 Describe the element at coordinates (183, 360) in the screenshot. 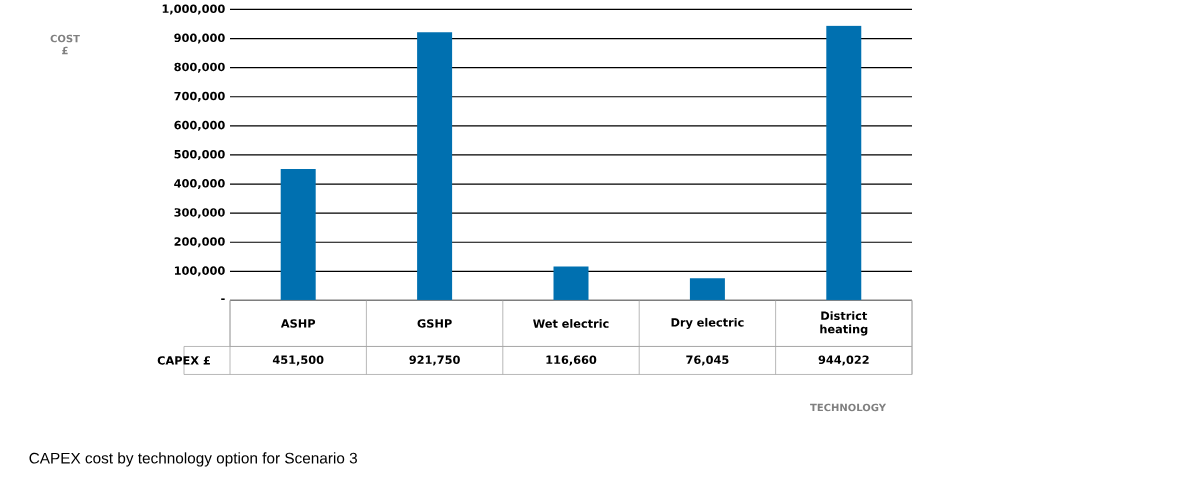

I see `text: CAPEX £` at that location.